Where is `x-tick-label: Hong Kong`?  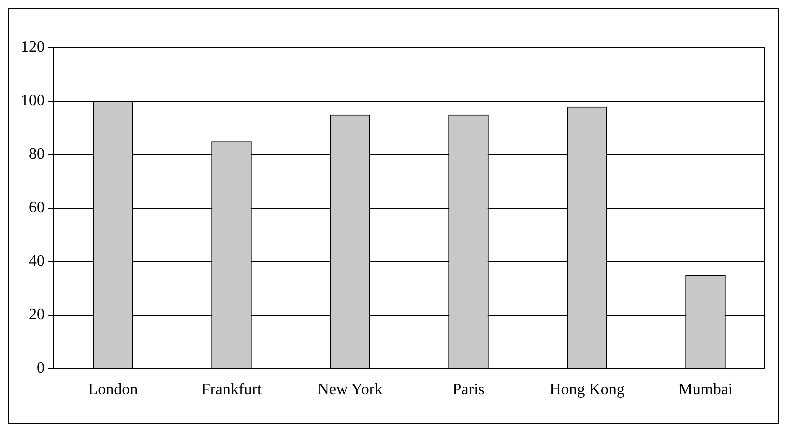 x-tick-label: Hong Kong is located at coordinates (587, 390).